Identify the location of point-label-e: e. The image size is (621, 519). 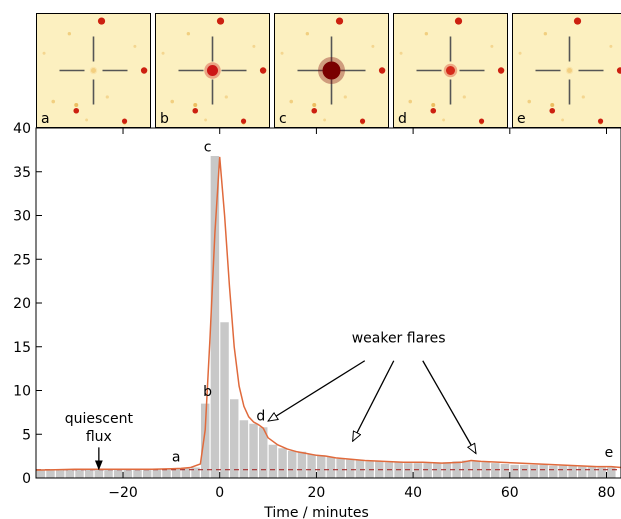
(609, 453).